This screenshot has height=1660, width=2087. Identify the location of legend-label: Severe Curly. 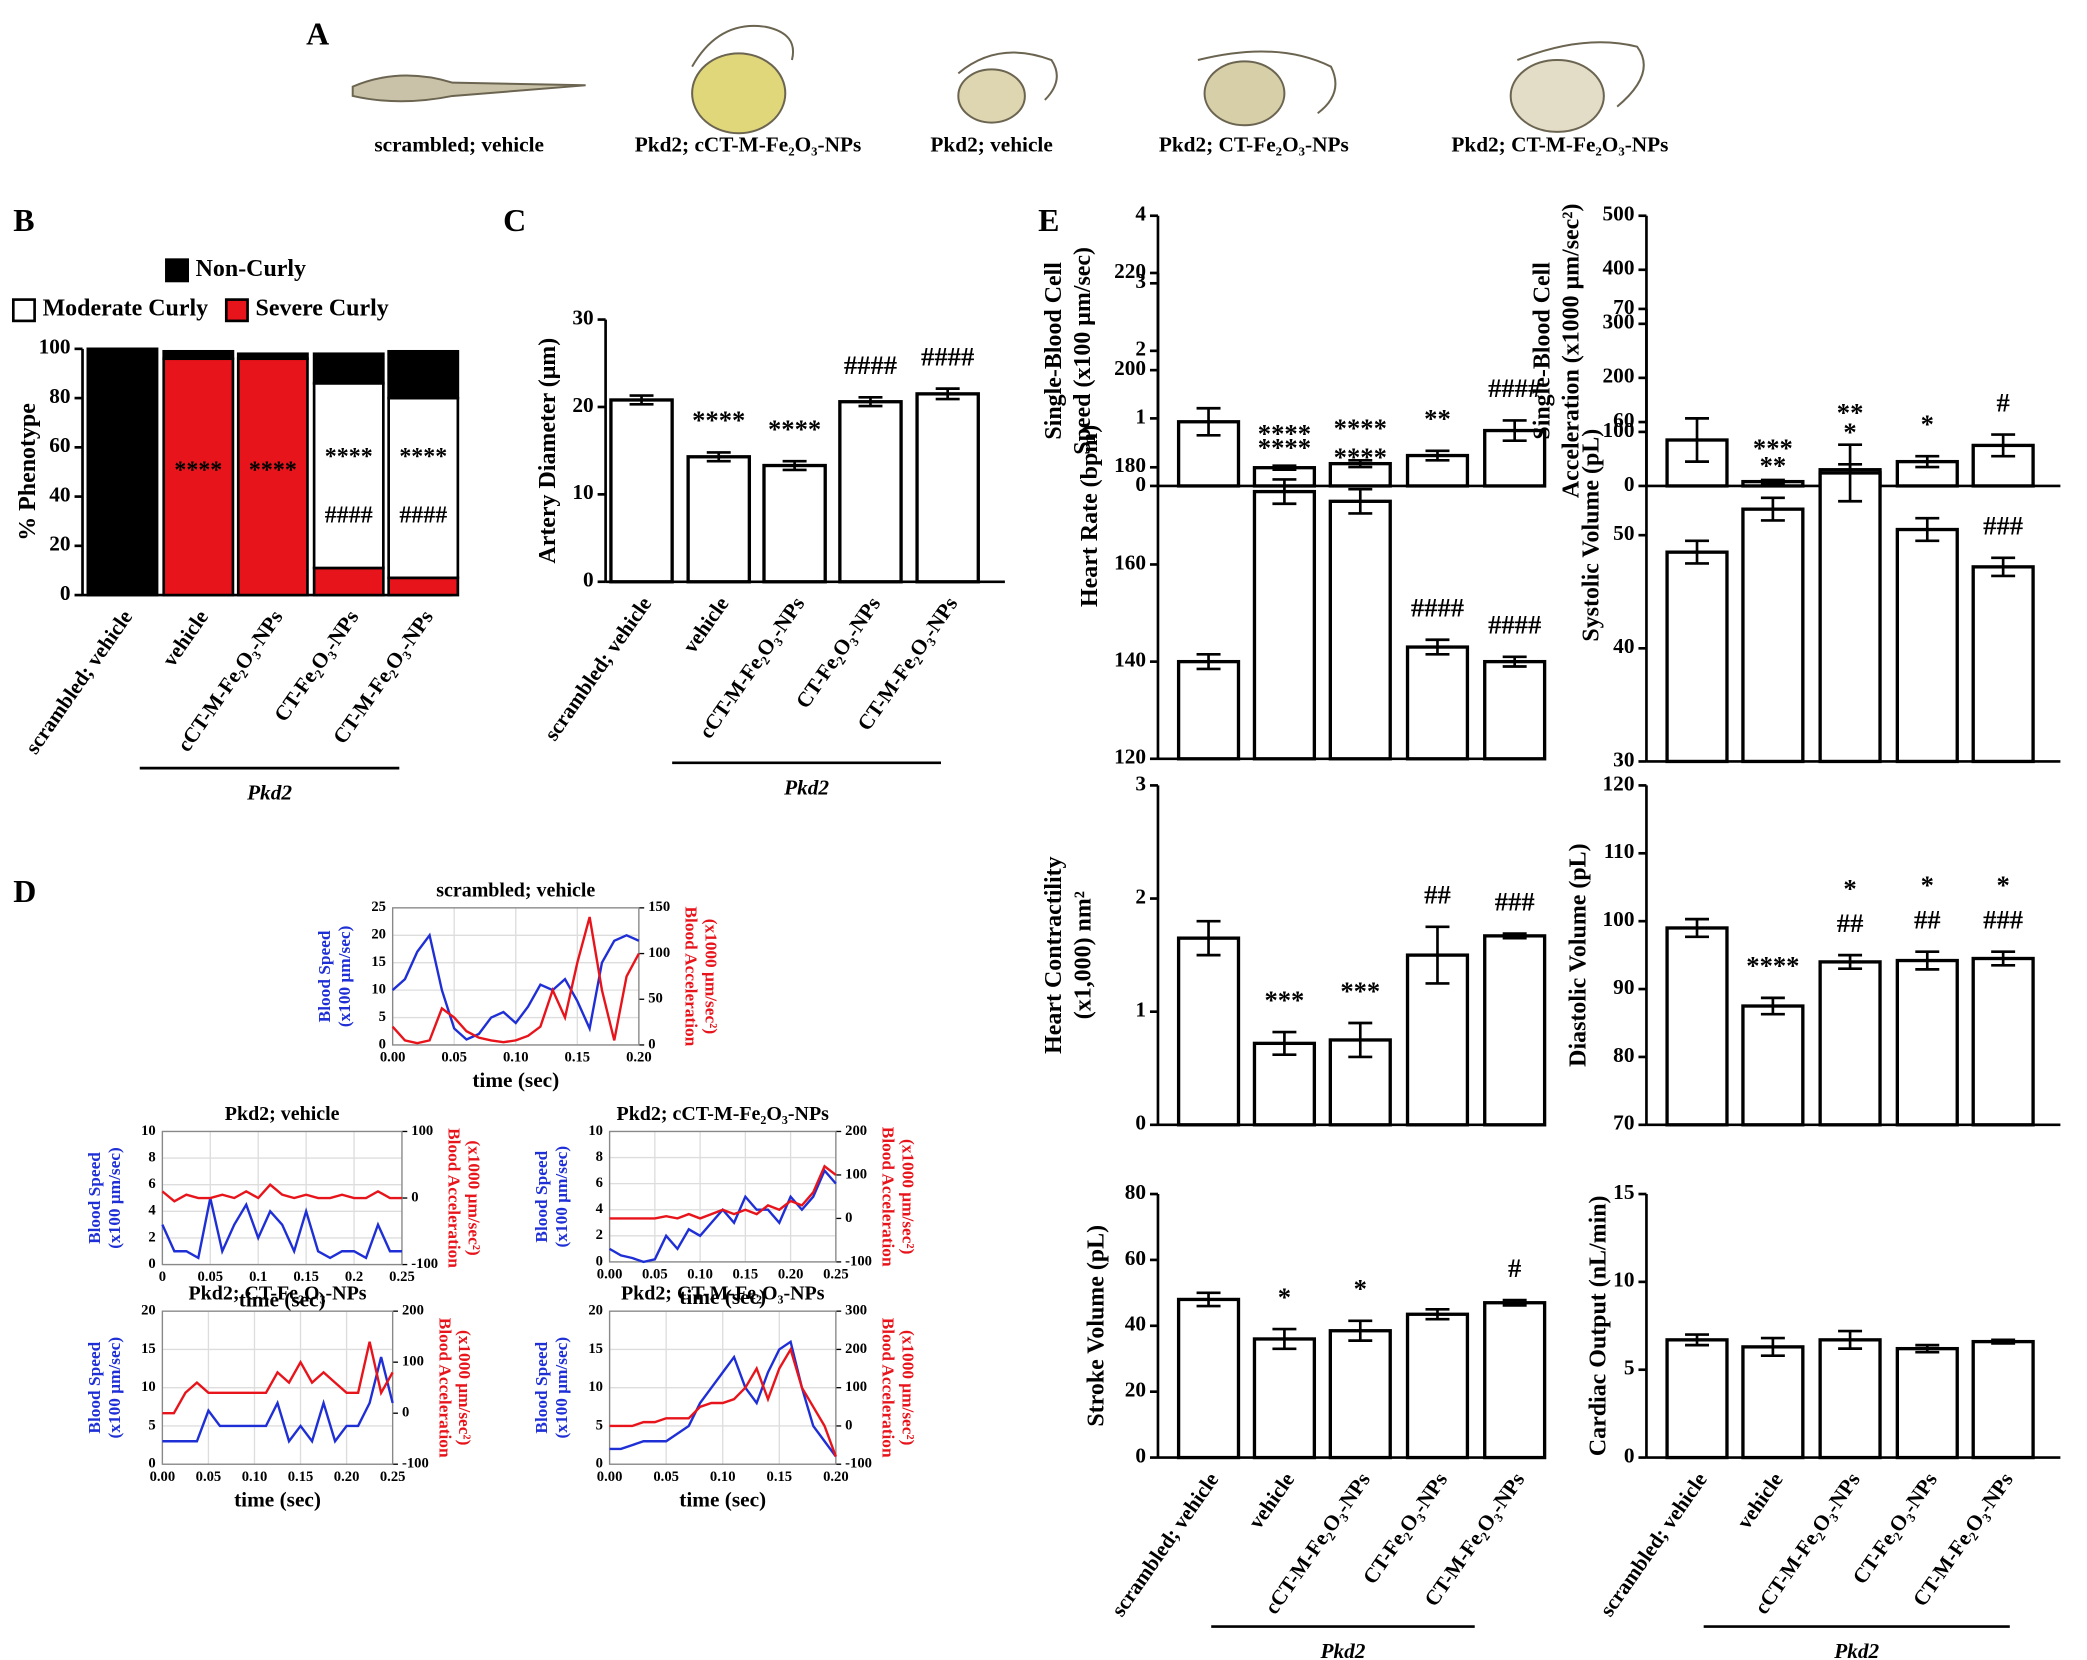
(322, 309).